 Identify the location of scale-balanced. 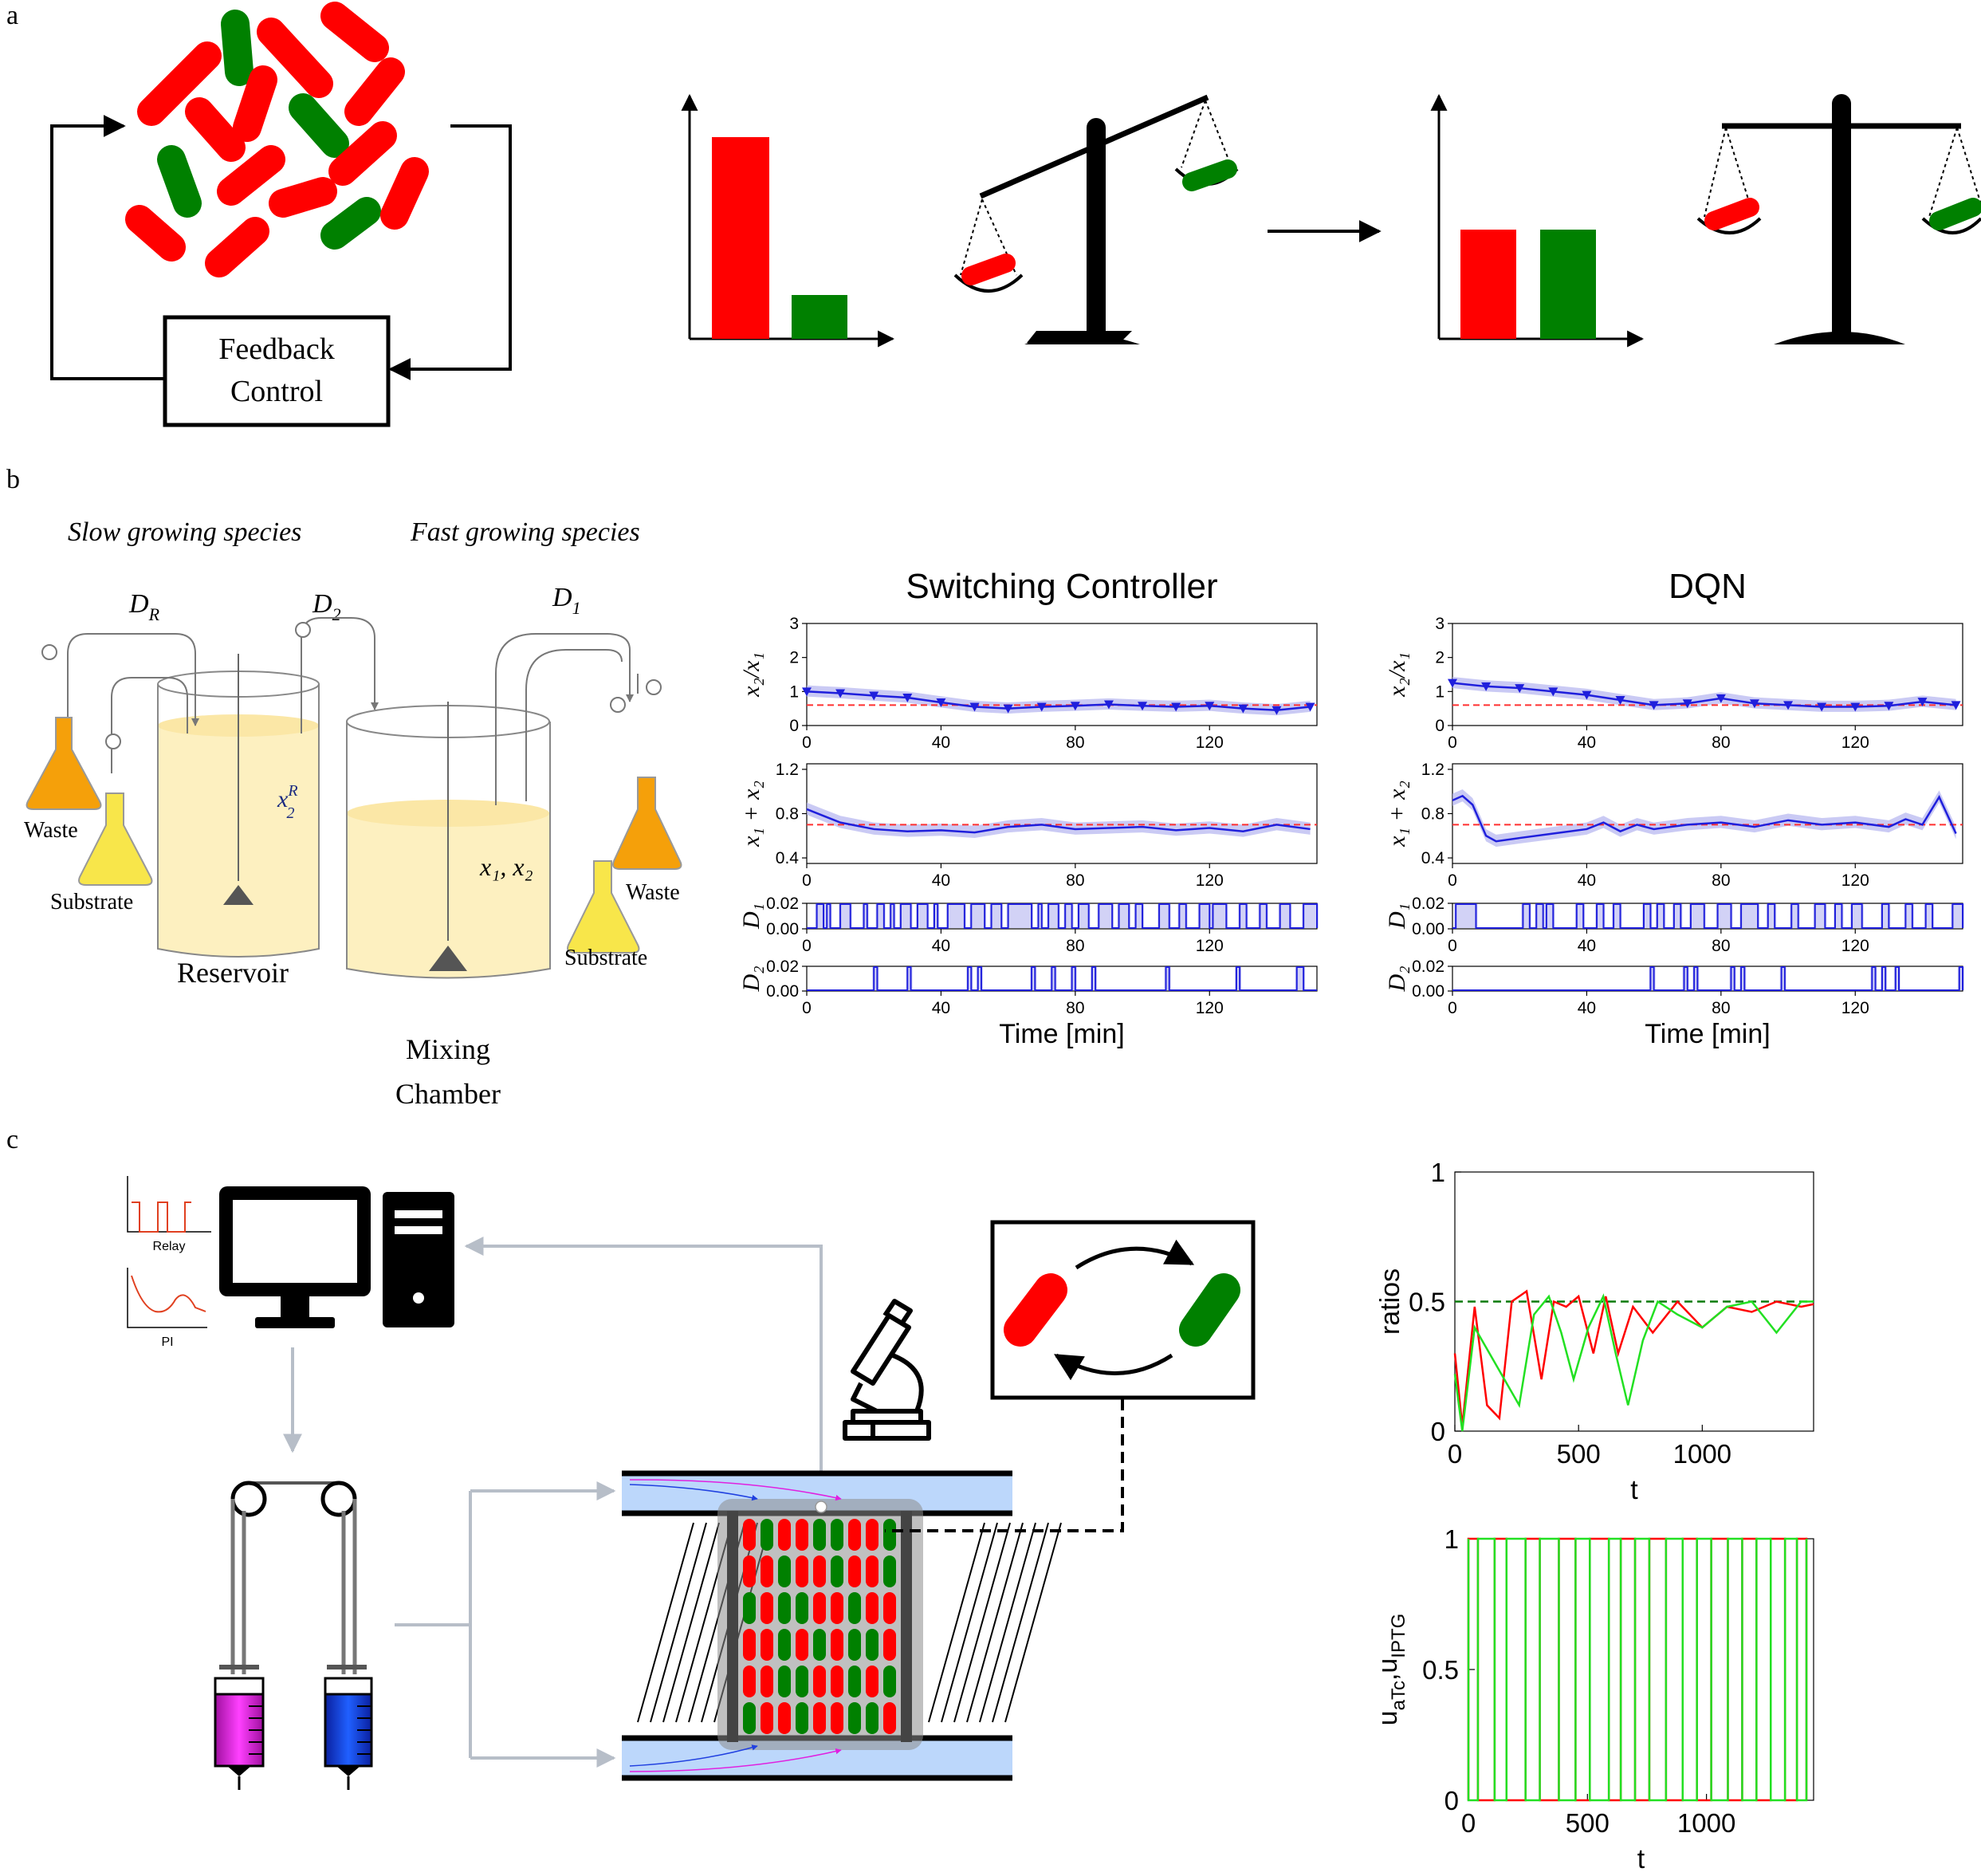
(1839, 219).